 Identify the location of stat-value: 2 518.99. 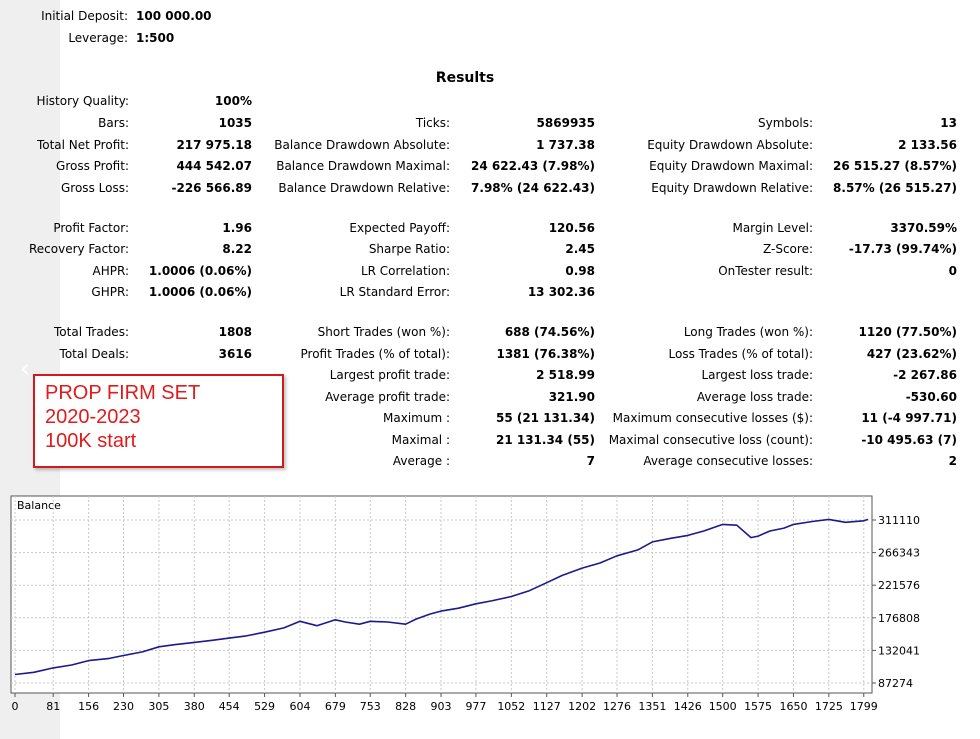
(565, 375).